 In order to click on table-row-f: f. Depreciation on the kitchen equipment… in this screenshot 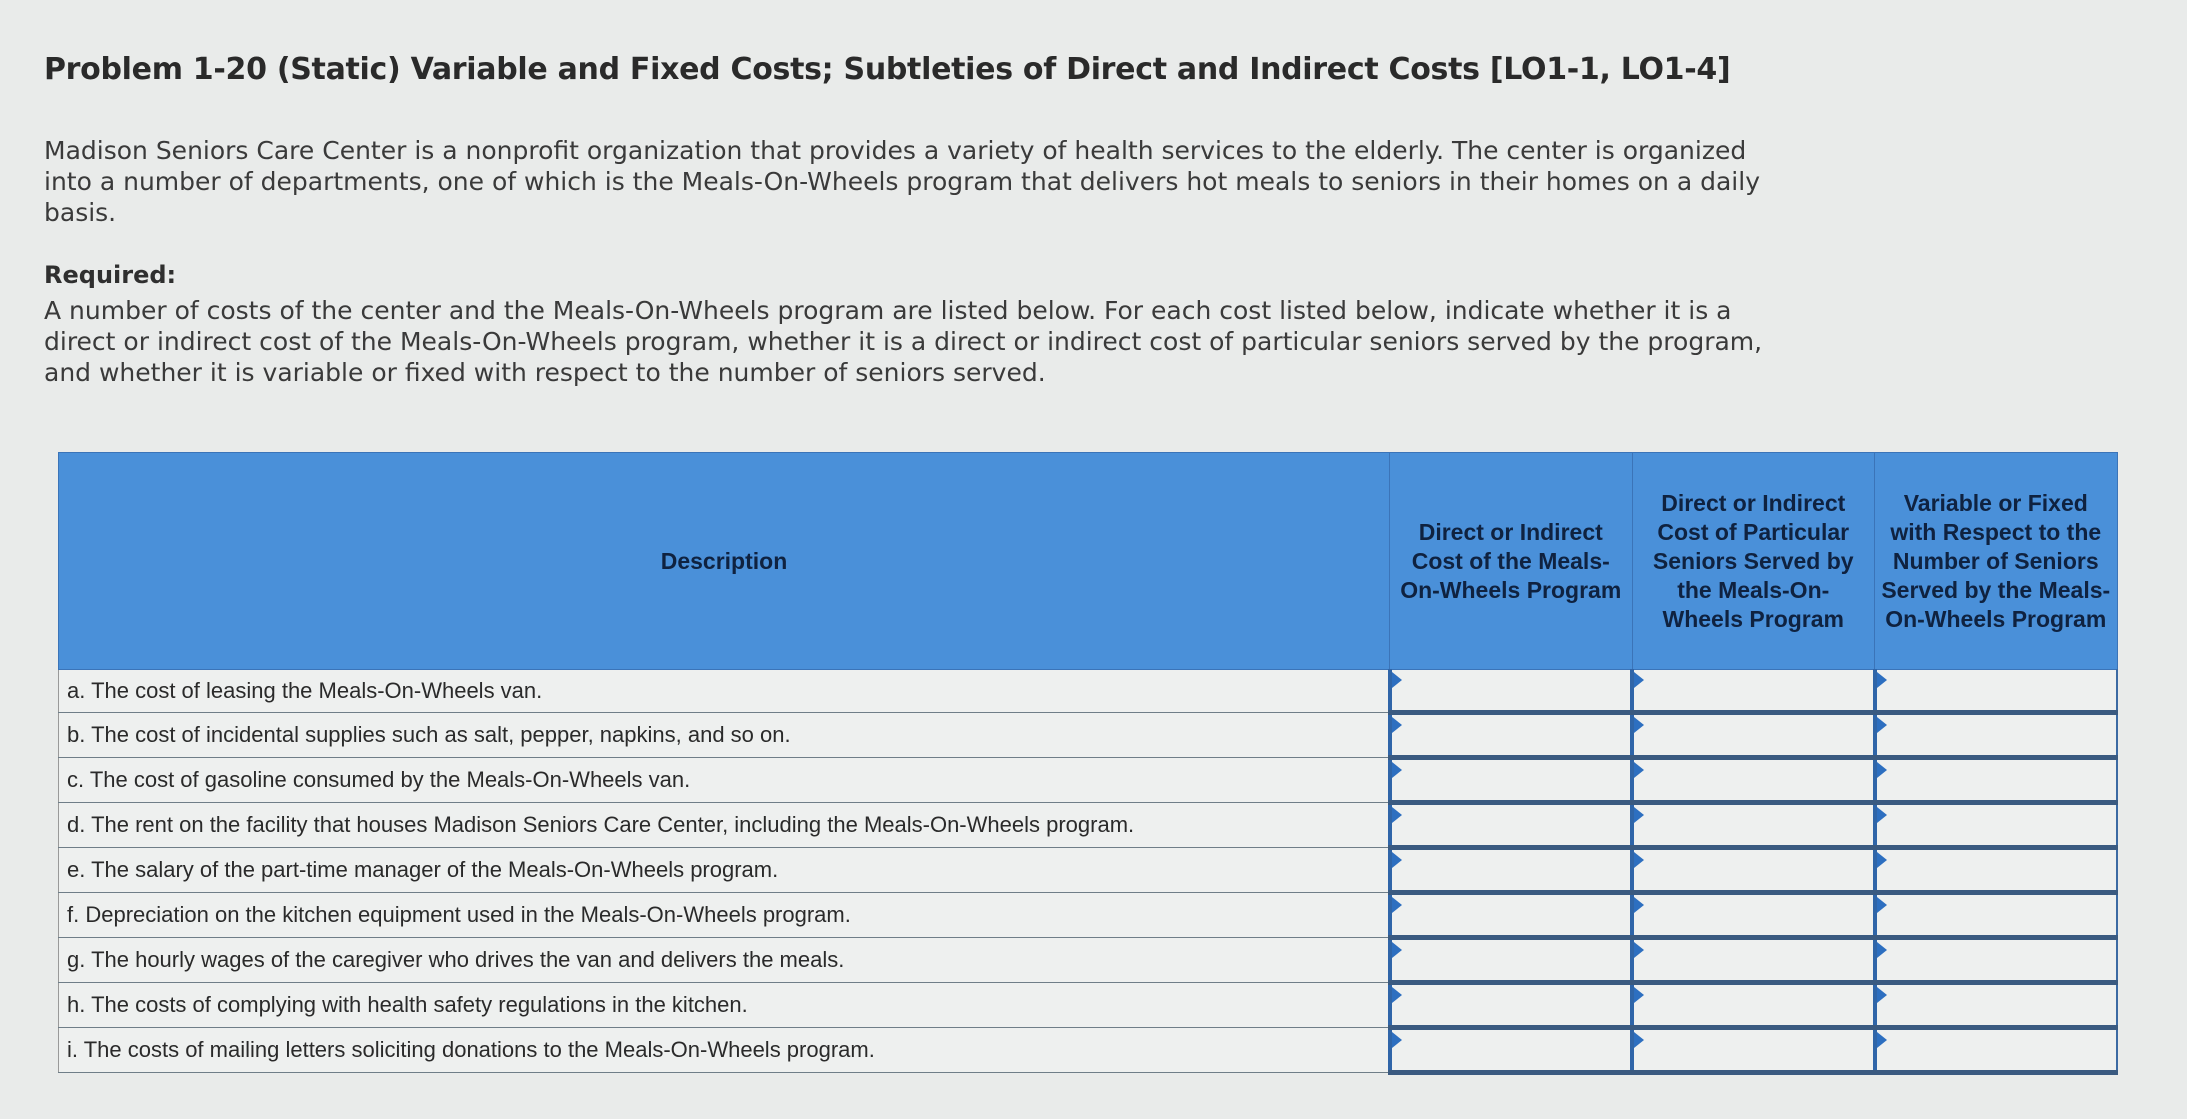, I will do `click(1088, 916)`.